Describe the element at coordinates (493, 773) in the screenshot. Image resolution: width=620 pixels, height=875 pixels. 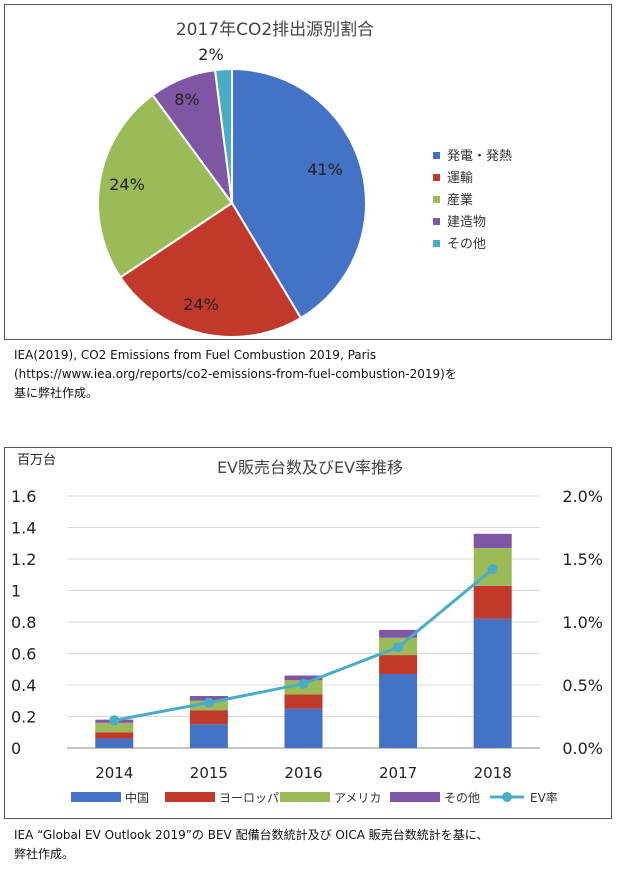
I see `x-tick-label: 2018` at that location.